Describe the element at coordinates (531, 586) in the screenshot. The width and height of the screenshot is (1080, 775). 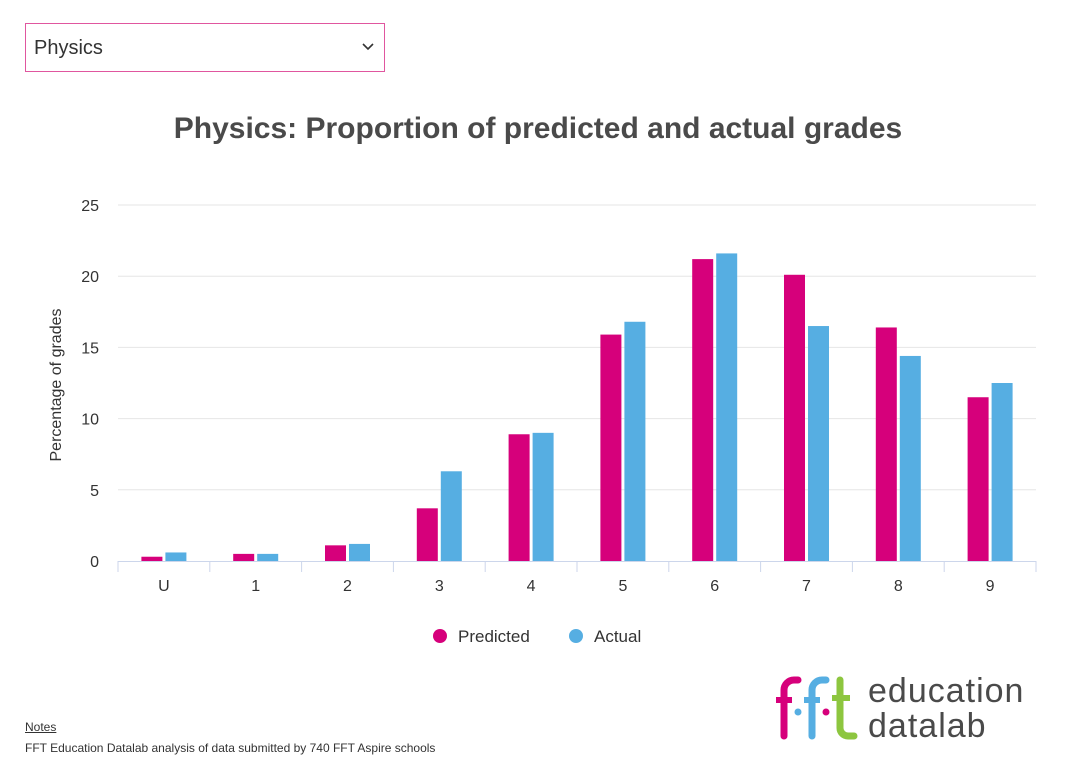
I see `x-tick-label: 4` at that location.